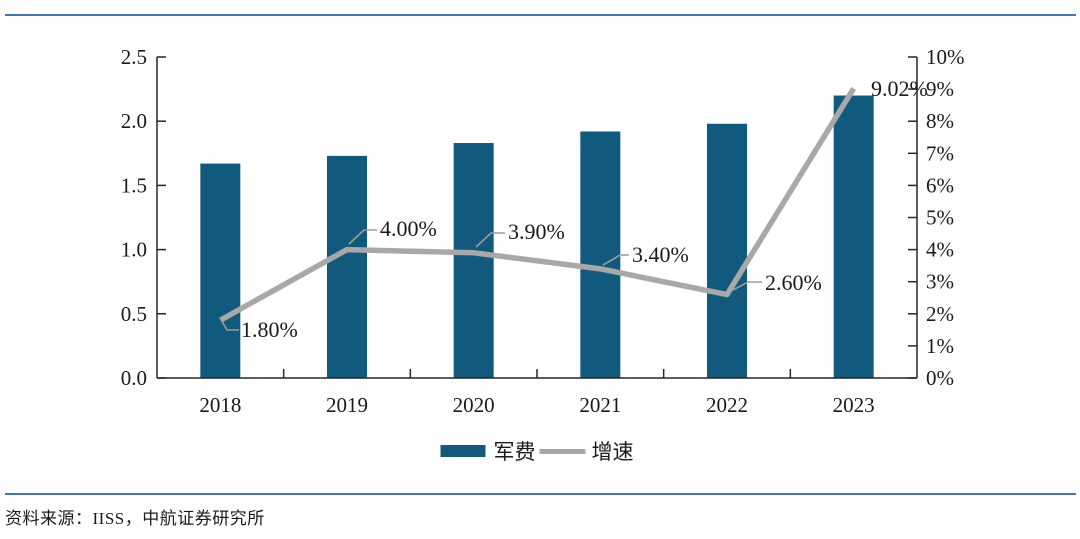 This screenshot has height=539, width=1080. Describe the element at coordinates (562, 451) in the screenshot. I see `line-series-swatch` at that location.